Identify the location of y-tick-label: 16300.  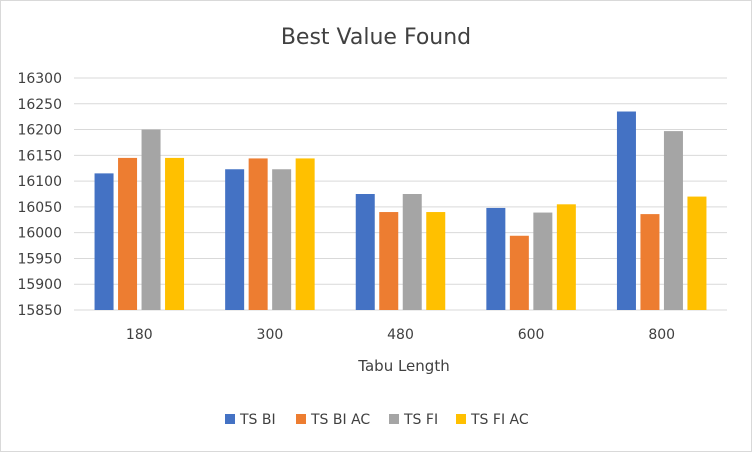
(39, 79).